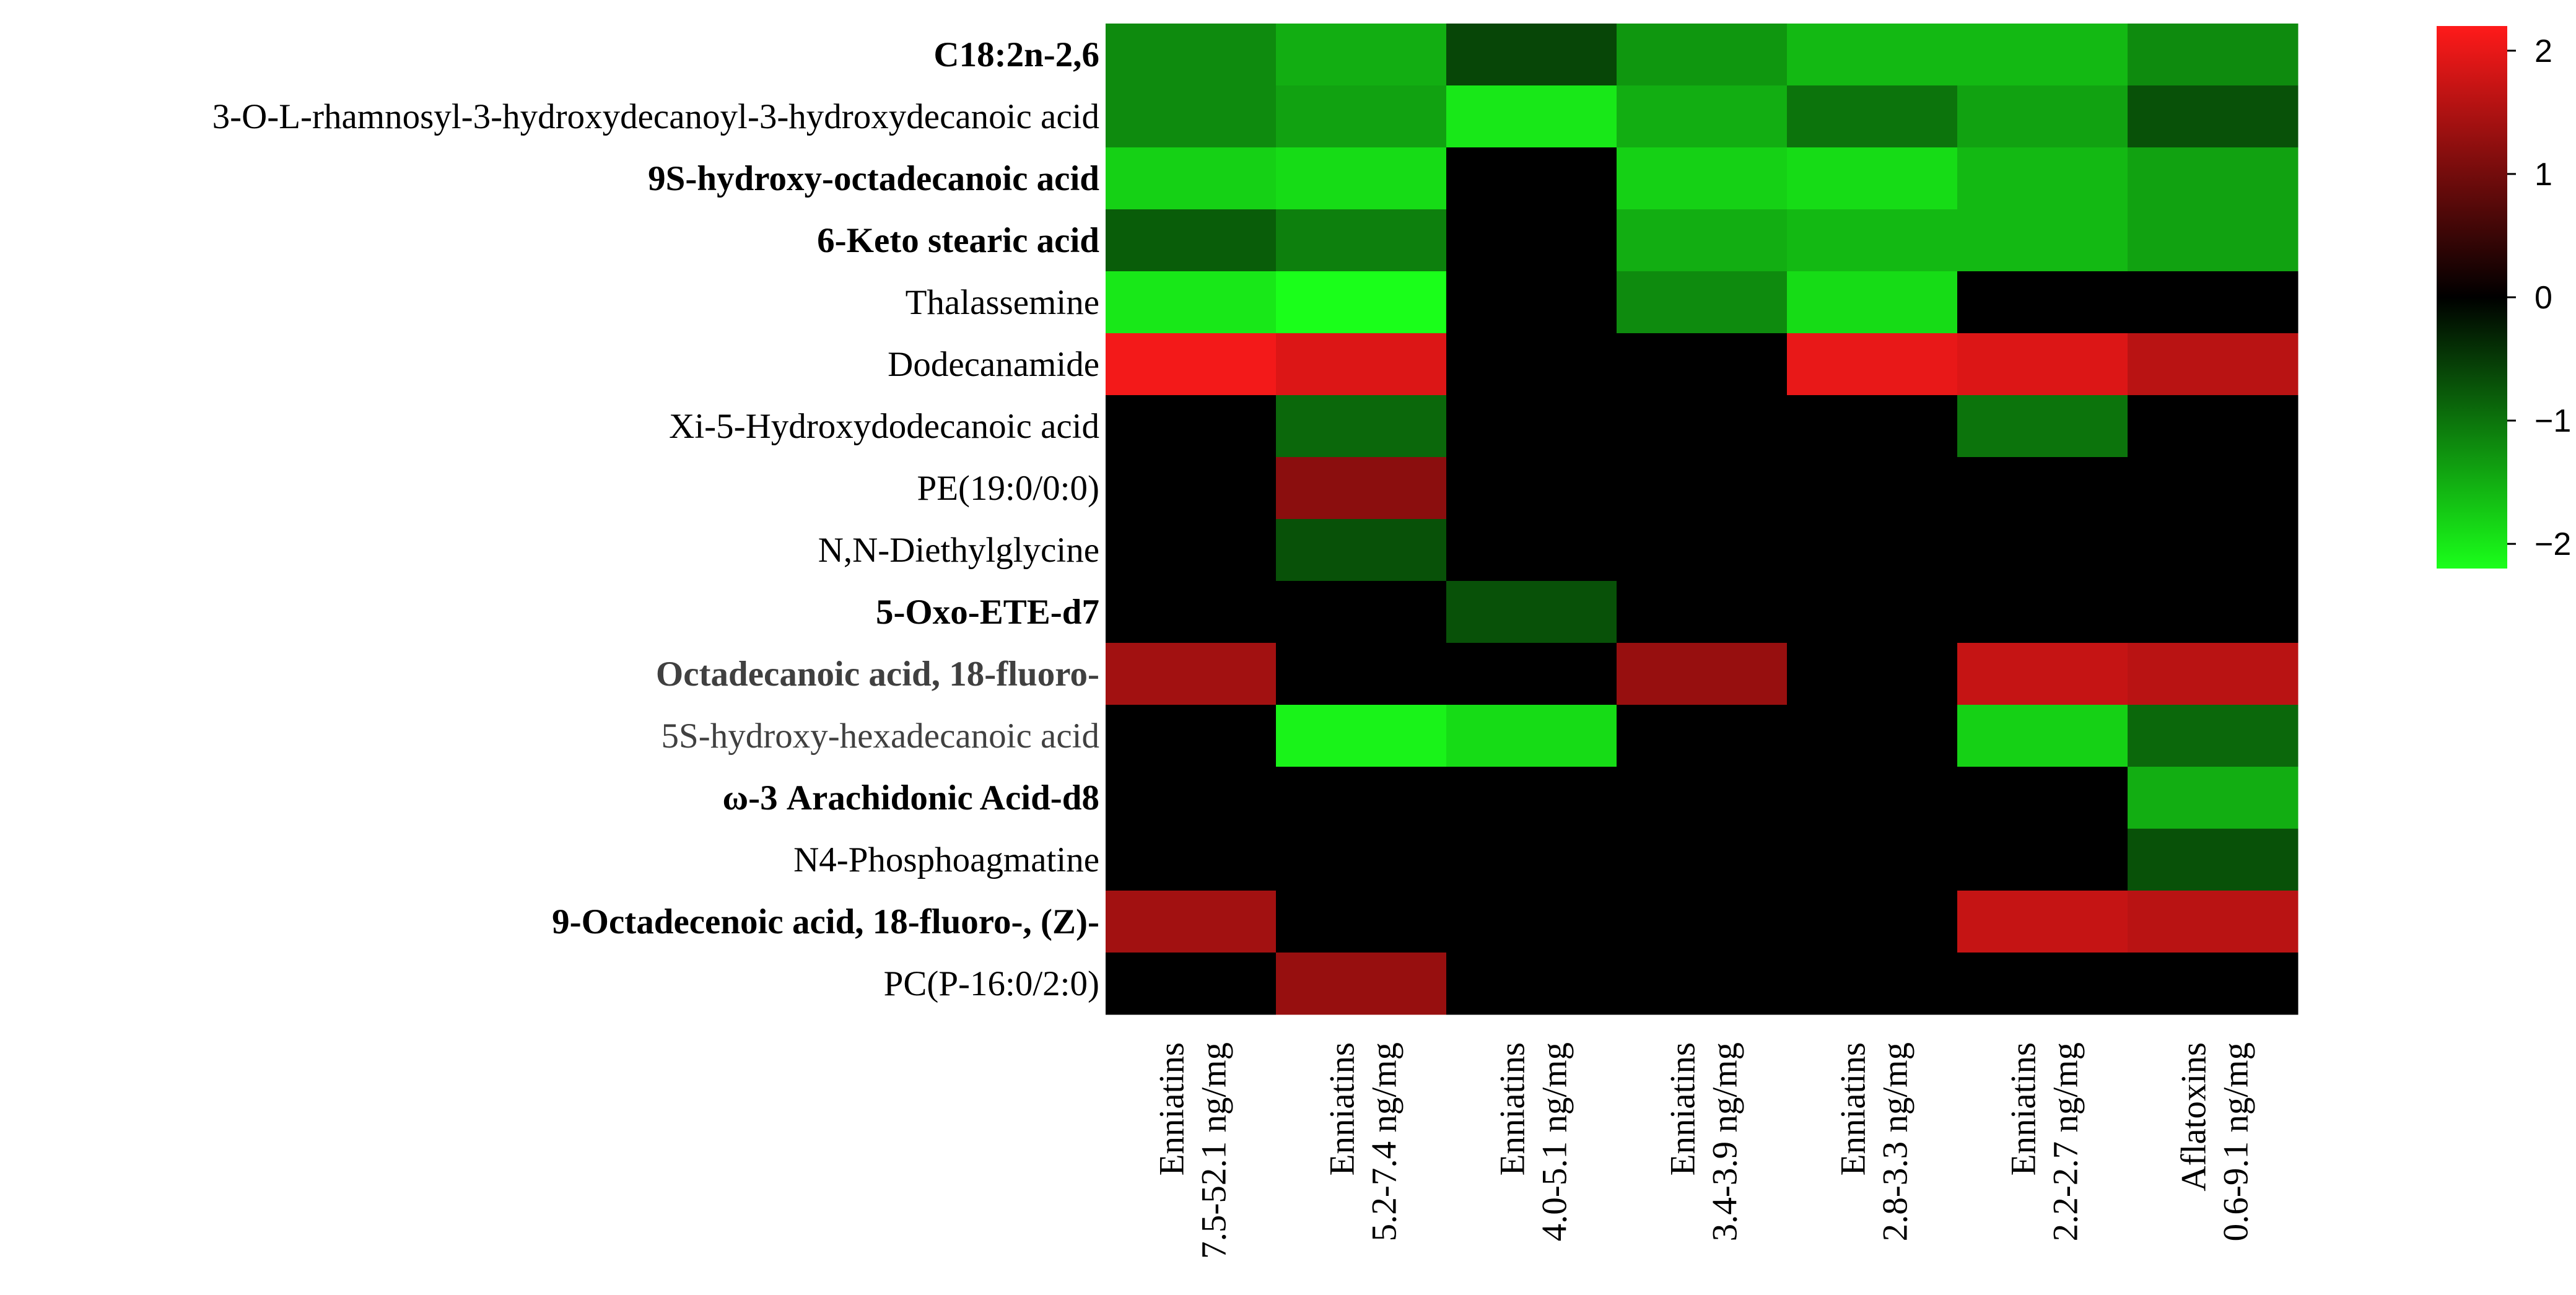 This screenshot has width=2576, height=1295. I want to click on row-label: 5S-hydroxy-hexadecanoic acid, so click(880, 736).